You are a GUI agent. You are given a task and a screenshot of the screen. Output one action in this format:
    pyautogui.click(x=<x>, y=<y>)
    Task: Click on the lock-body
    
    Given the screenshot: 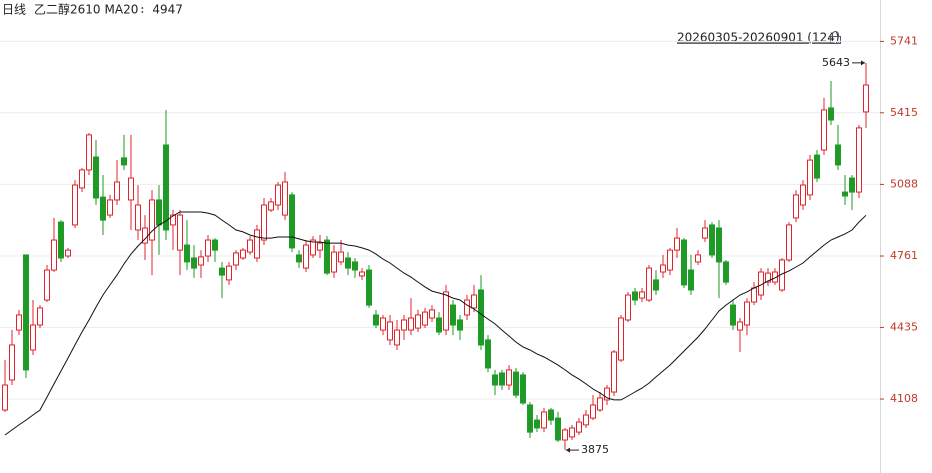 What is the action you would take?
    pyautogui.click(x=835, y=40)
    